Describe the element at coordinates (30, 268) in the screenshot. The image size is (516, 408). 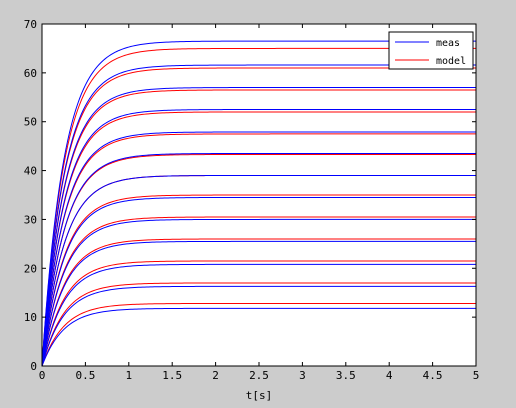
I see `y-tick-label: 20` at that location.